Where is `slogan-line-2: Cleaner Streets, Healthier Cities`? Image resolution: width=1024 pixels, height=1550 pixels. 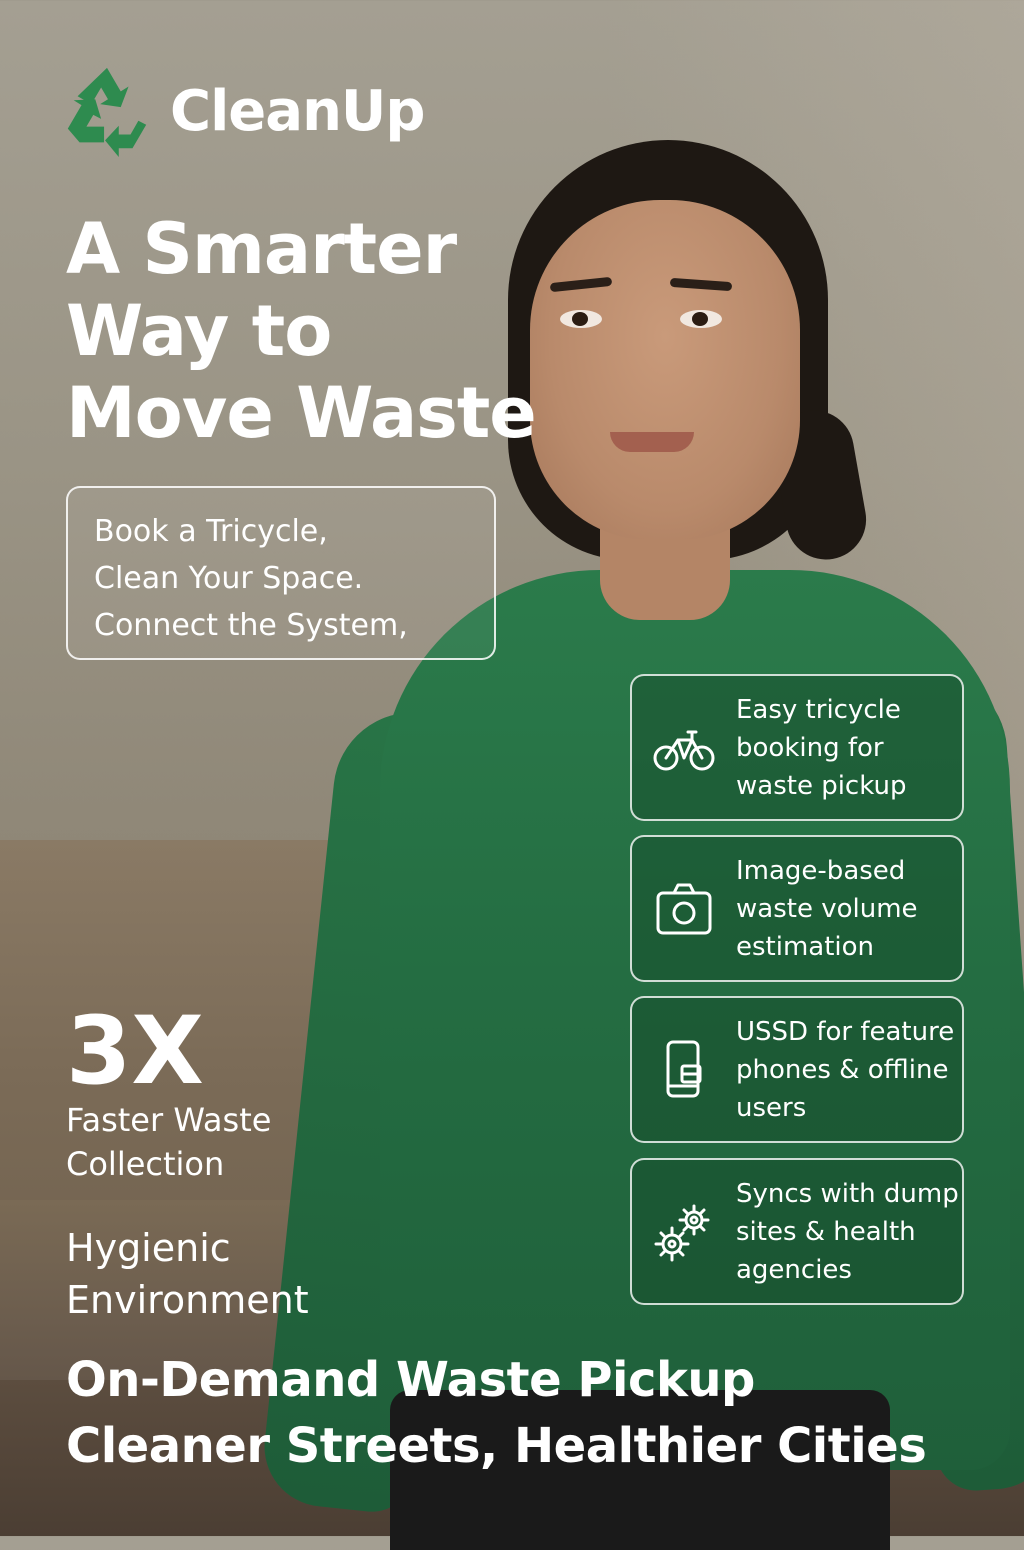
slogan-line-2: Cleaner Streets, Healthier Cities is located at coordinates (496, 1446).